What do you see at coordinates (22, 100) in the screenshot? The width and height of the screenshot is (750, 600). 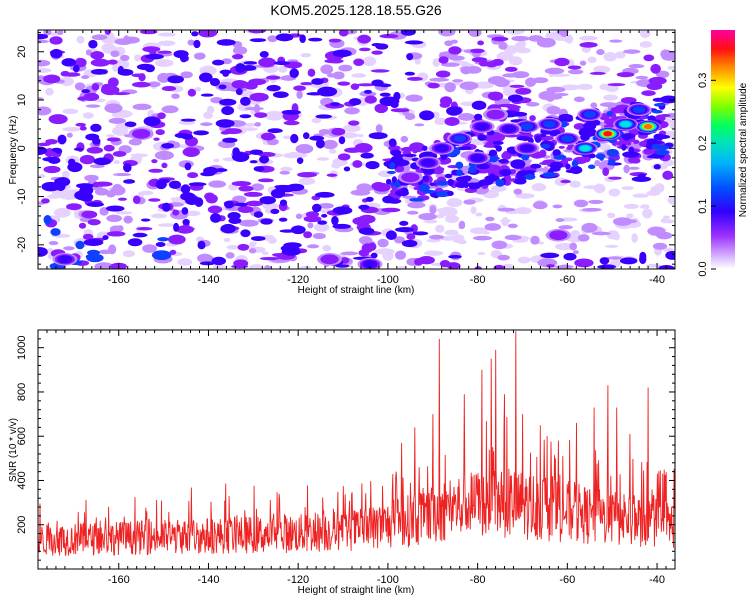 I see `y-tick-label: 10` at bounding box center [22, 100].